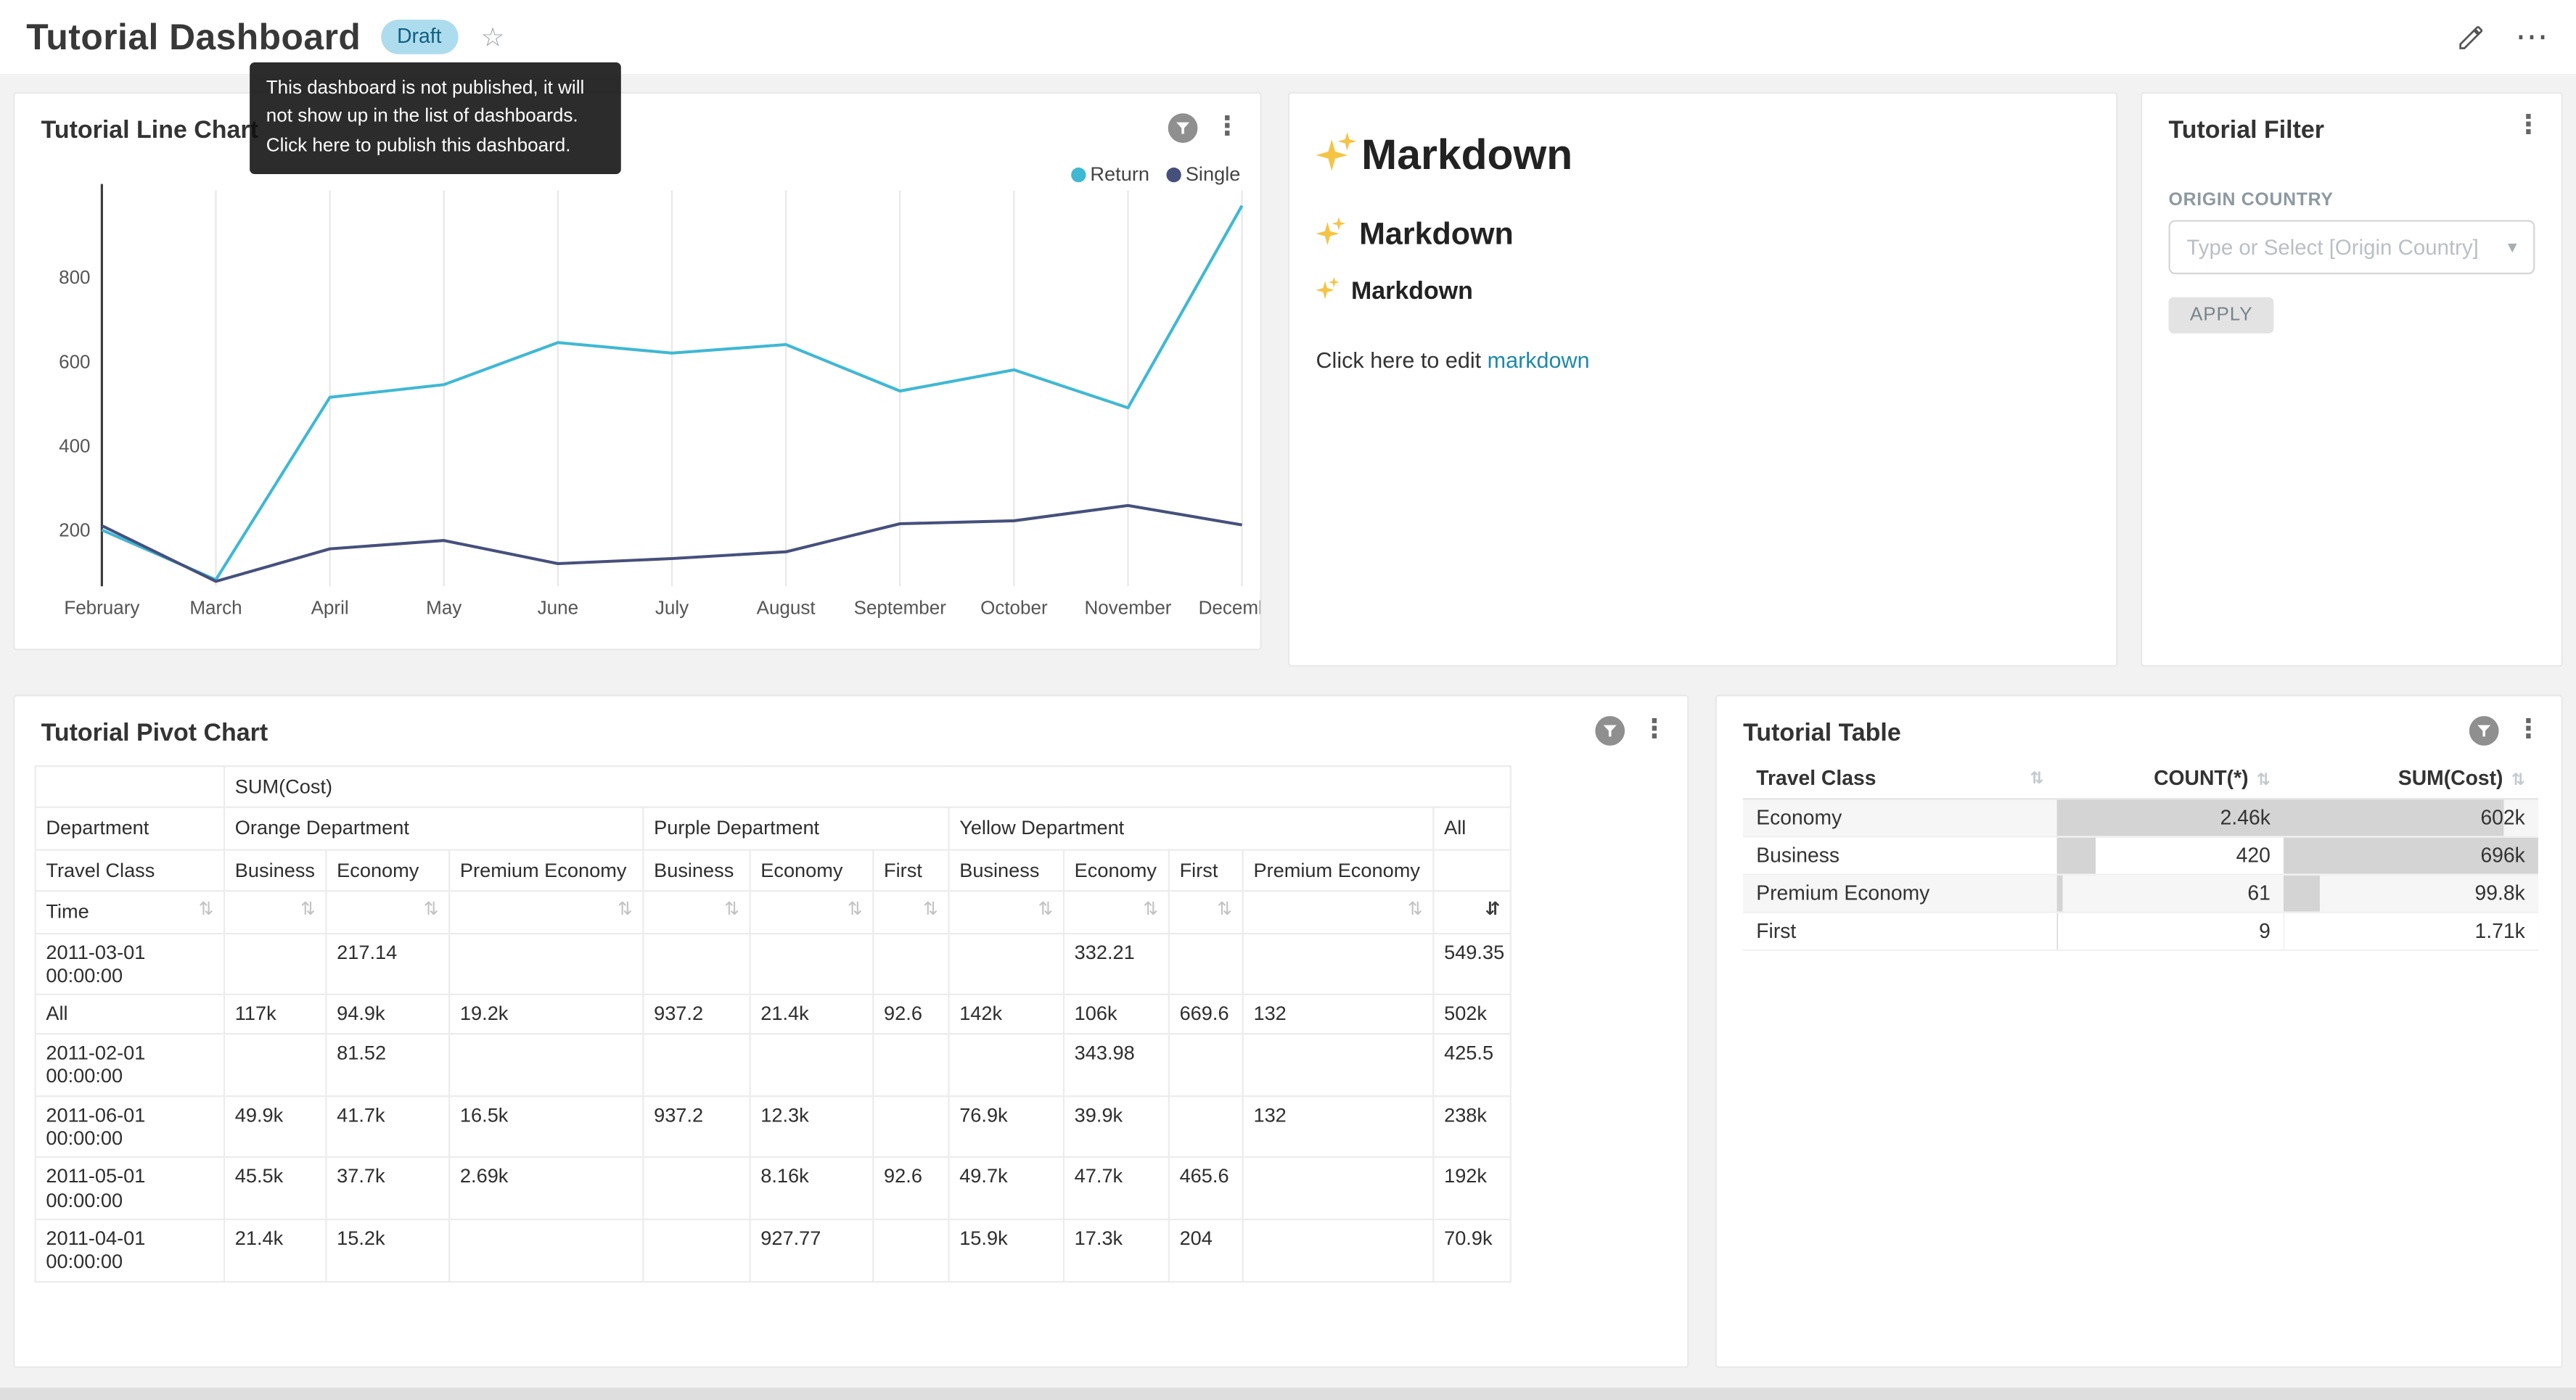 This screenshot has height=1400, width=2576. I want to click on pivot-value-cell: 76.9k, so click(1006, 1126).